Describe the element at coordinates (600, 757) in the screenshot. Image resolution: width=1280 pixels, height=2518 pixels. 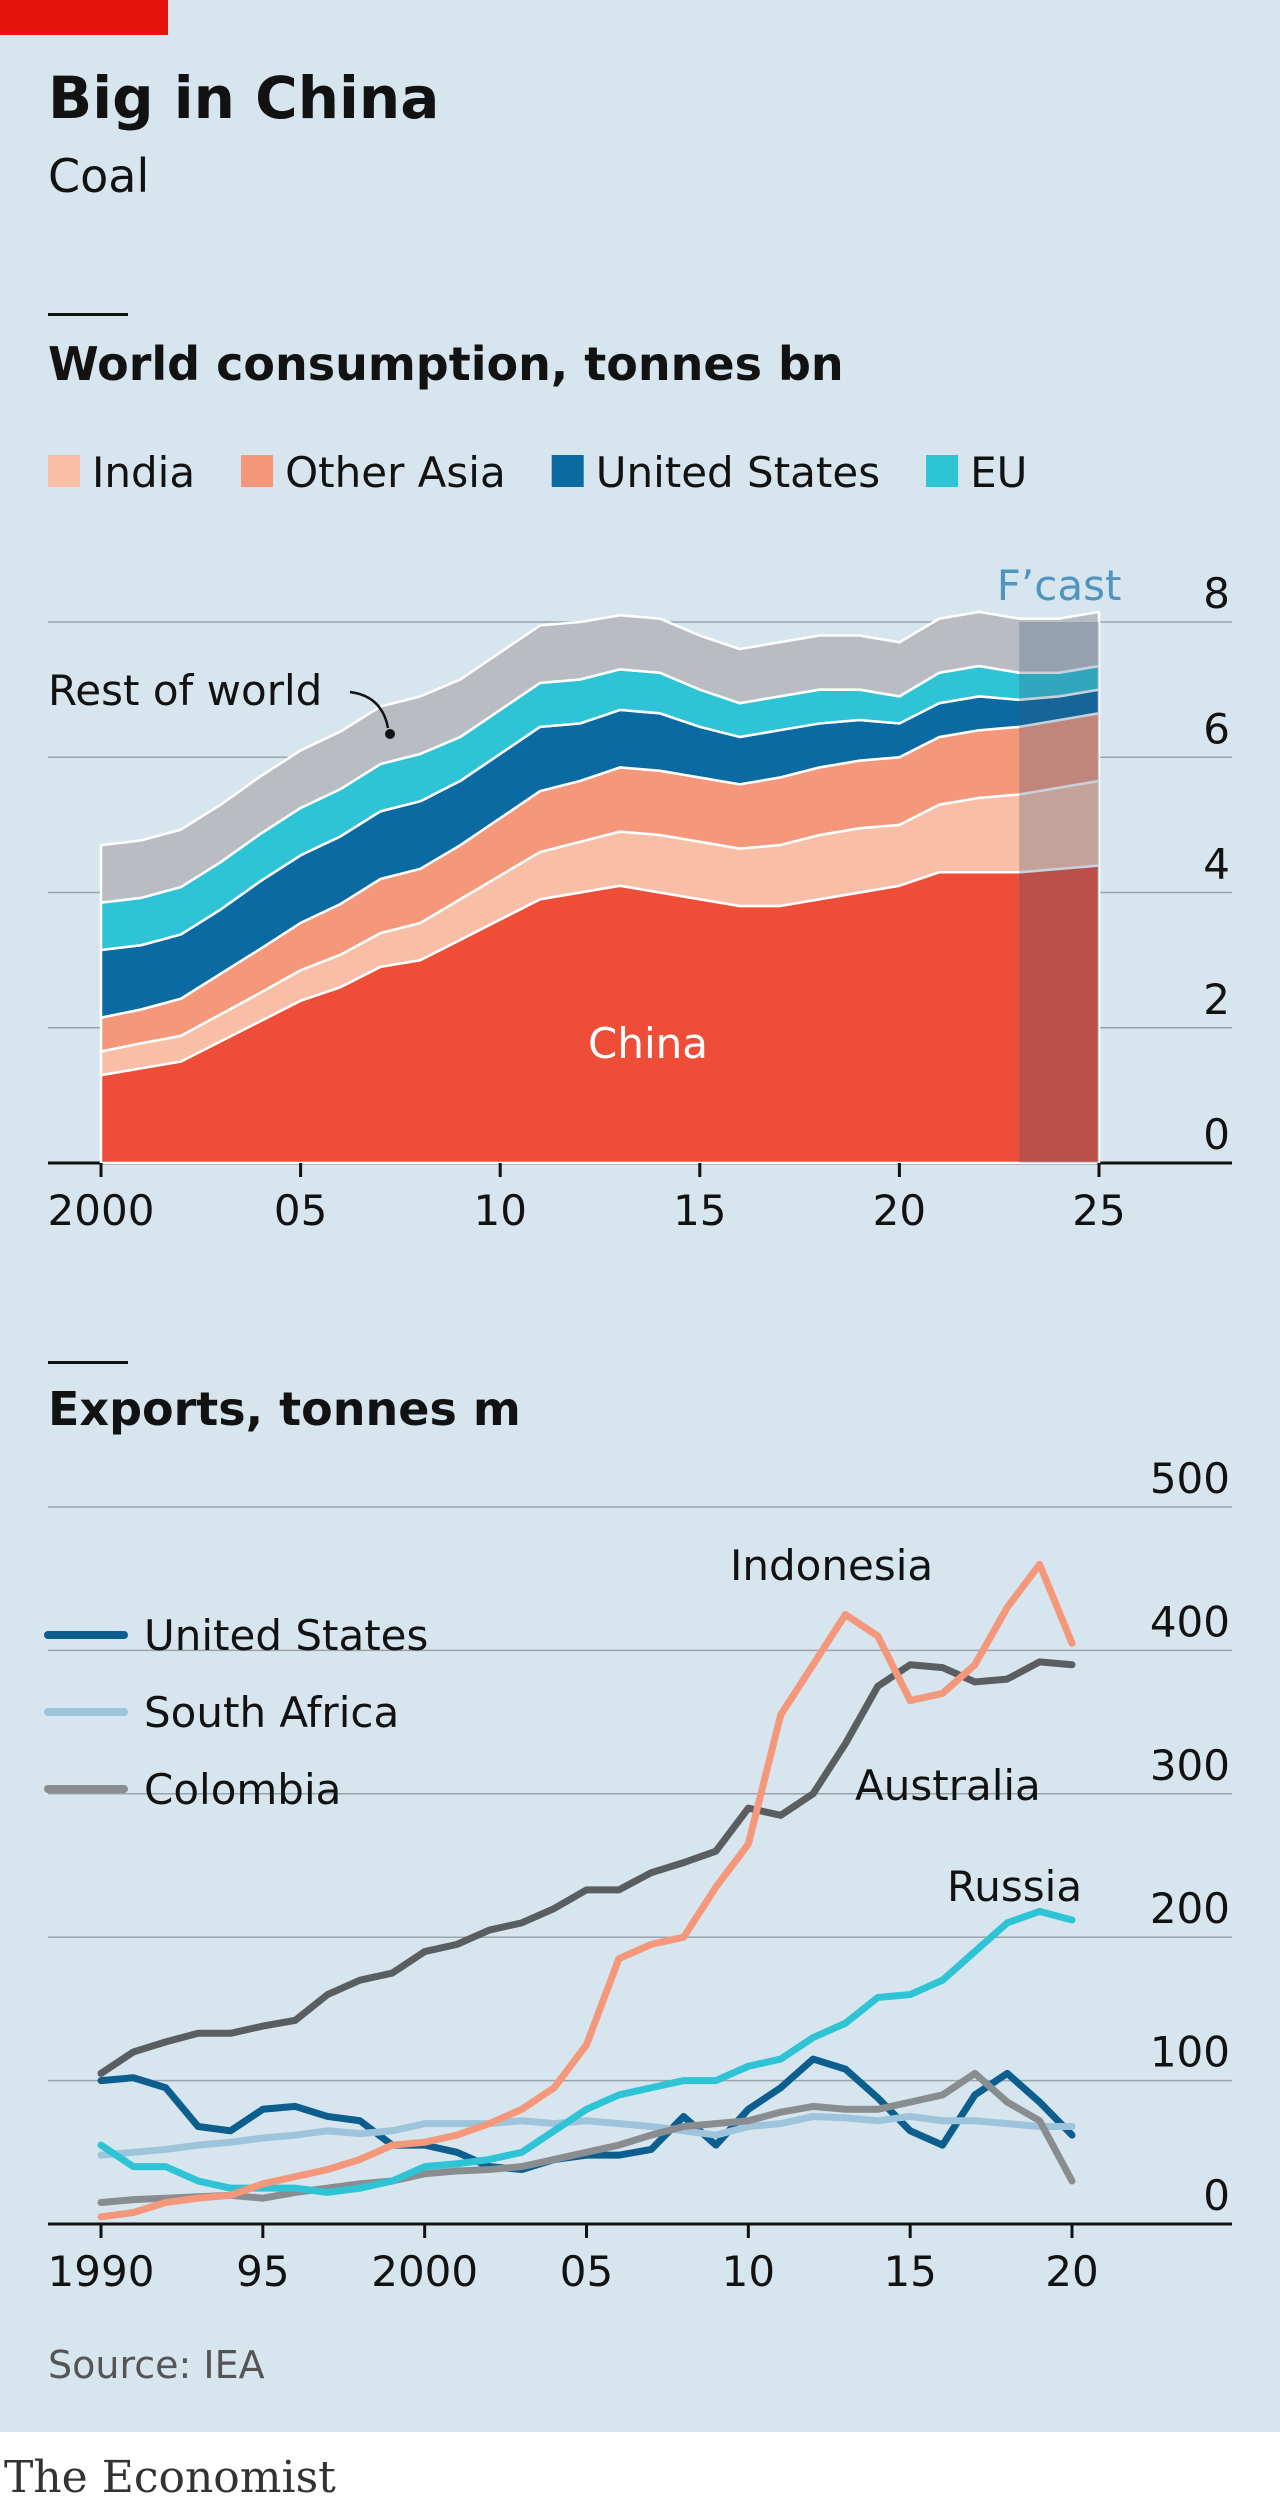
I see `area` at that location.